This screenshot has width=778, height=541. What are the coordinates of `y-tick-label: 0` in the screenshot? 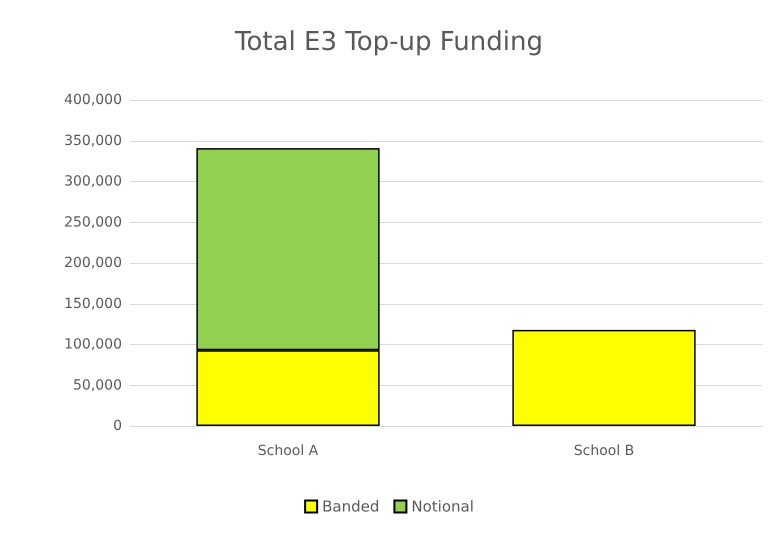 It's located at (117, 426).